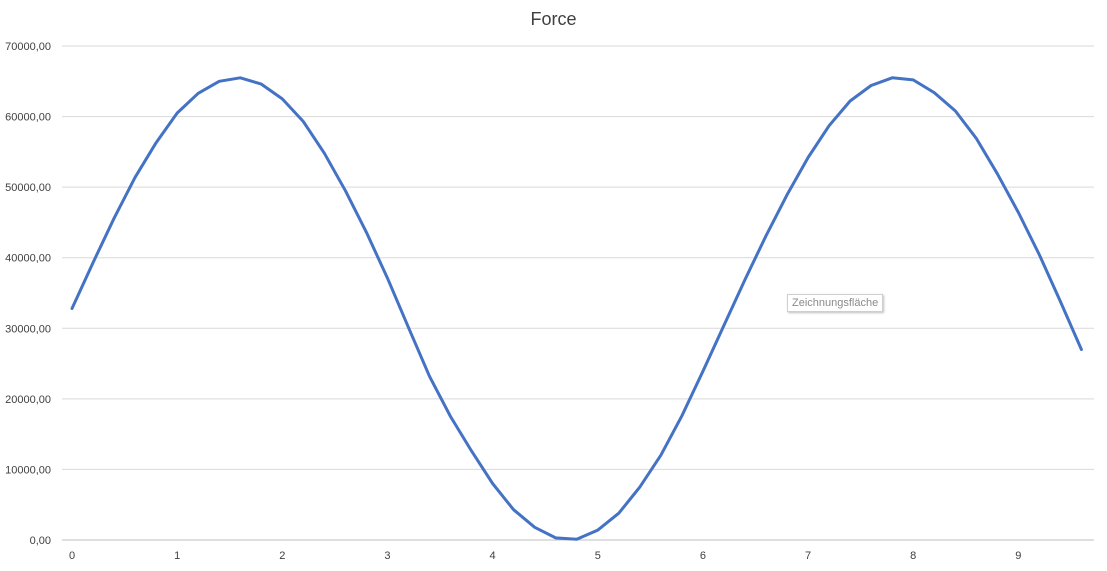 This screenshot has width=1107, height=571. What do you see at coordinates (28, 259) in the screenshot?
I see `y-tick-label: 40000,00` at bounding box center [28, 259].